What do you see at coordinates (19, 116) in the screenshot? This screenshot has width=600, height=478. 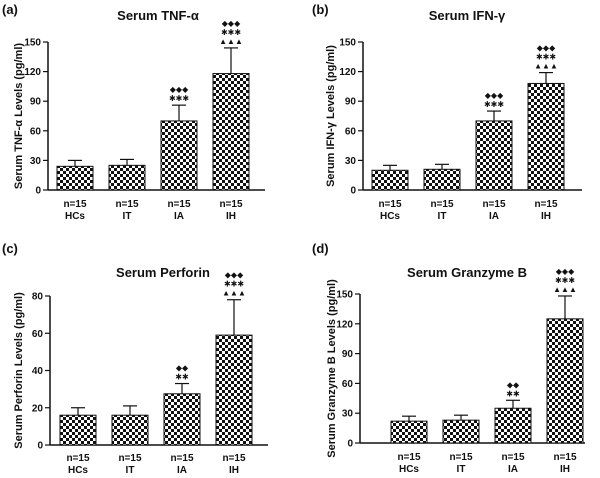 I see `y-axis-label: Serum TNF-α Levels (pg/ml)` at bounding box center [19, 116].